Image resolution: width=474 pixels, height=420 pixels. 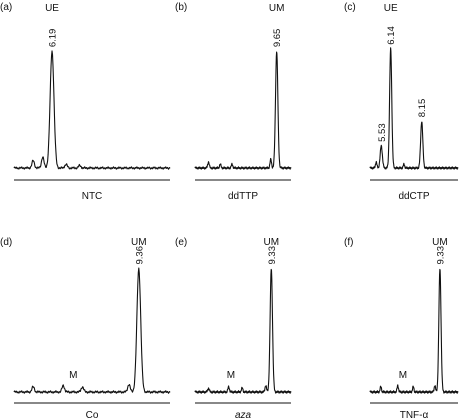 What do you see at coordinates (422, 108) in the screenshot?
I see `peak-retention-label: 8.15` at bounding box center [422, 108].